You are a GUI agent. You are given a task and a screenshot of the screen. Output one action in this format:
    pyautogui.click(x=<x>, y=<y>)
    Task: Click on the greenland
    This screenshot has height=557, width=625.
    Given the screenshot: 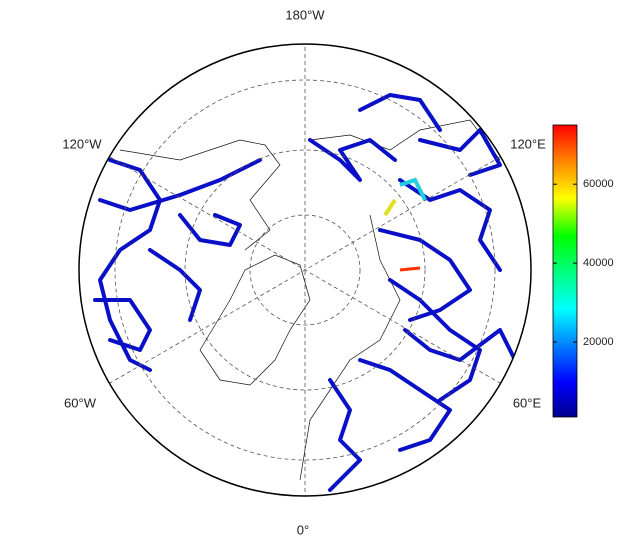 What is the action you would take?
    pyautogui.click(x=255, y=320)
    